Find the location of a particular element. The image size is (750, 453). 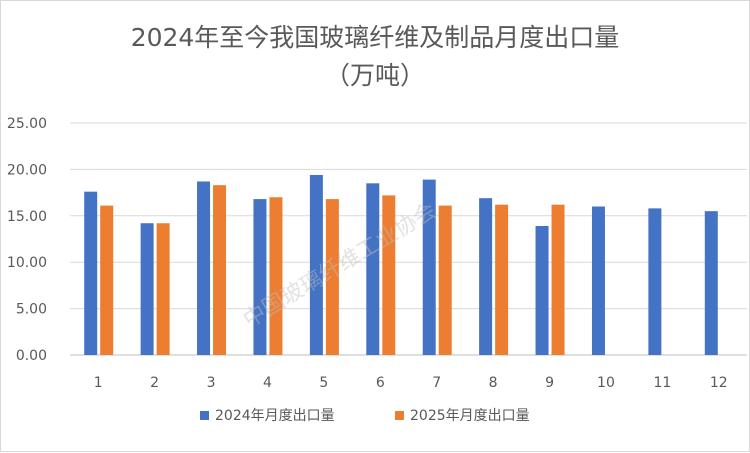

y-tick-label: 5.00 is located at coordinates (31, 310).